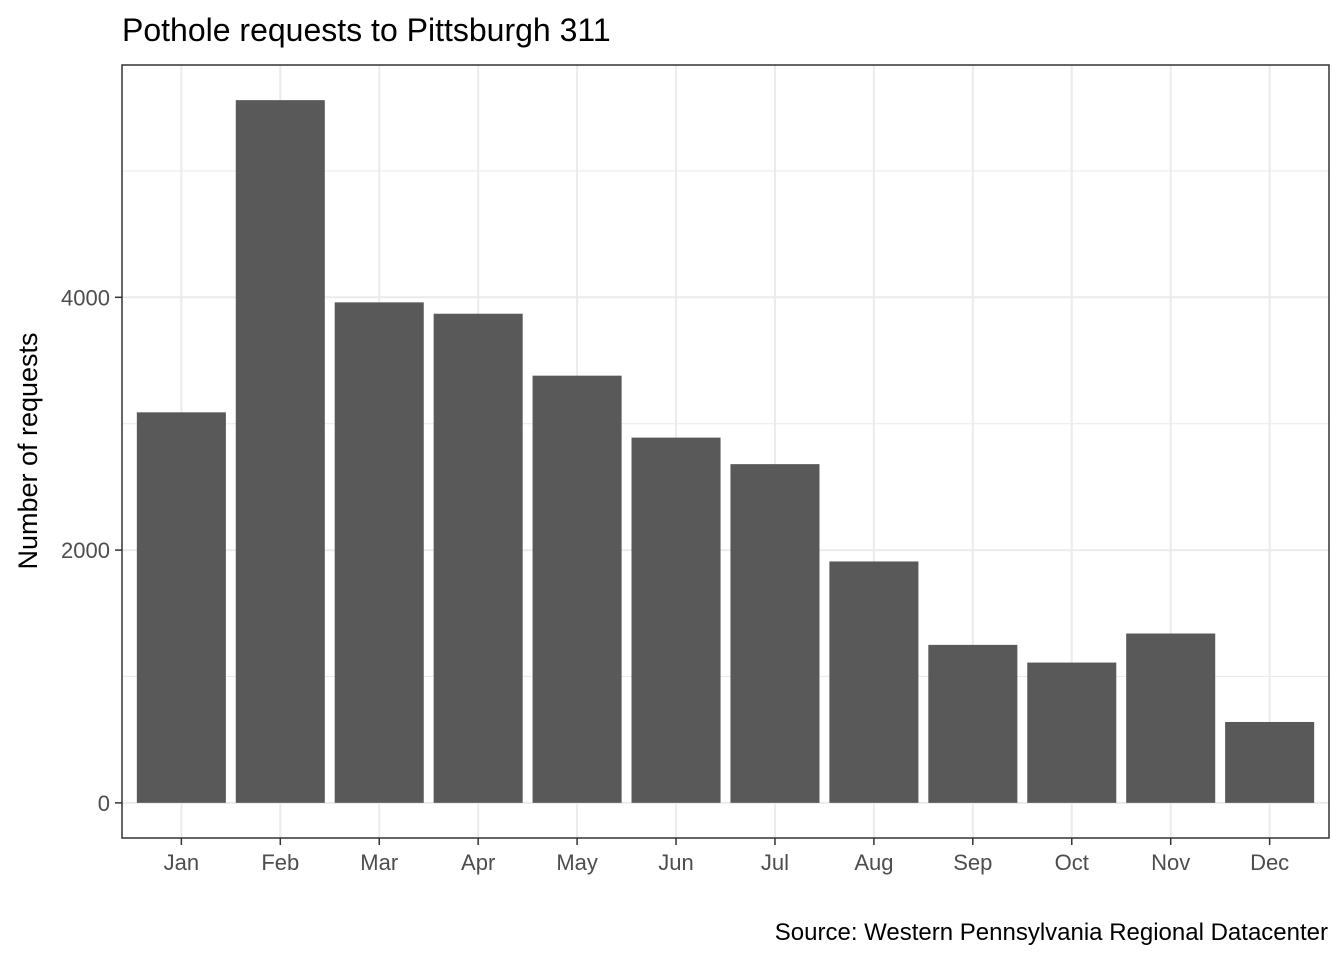 The width and height of the screenshot is (1344, 960). What do you see at coordinates (972, 862) in the screenshot?
I see `x-tick-label: Sep` at bounding box center [972, 862].